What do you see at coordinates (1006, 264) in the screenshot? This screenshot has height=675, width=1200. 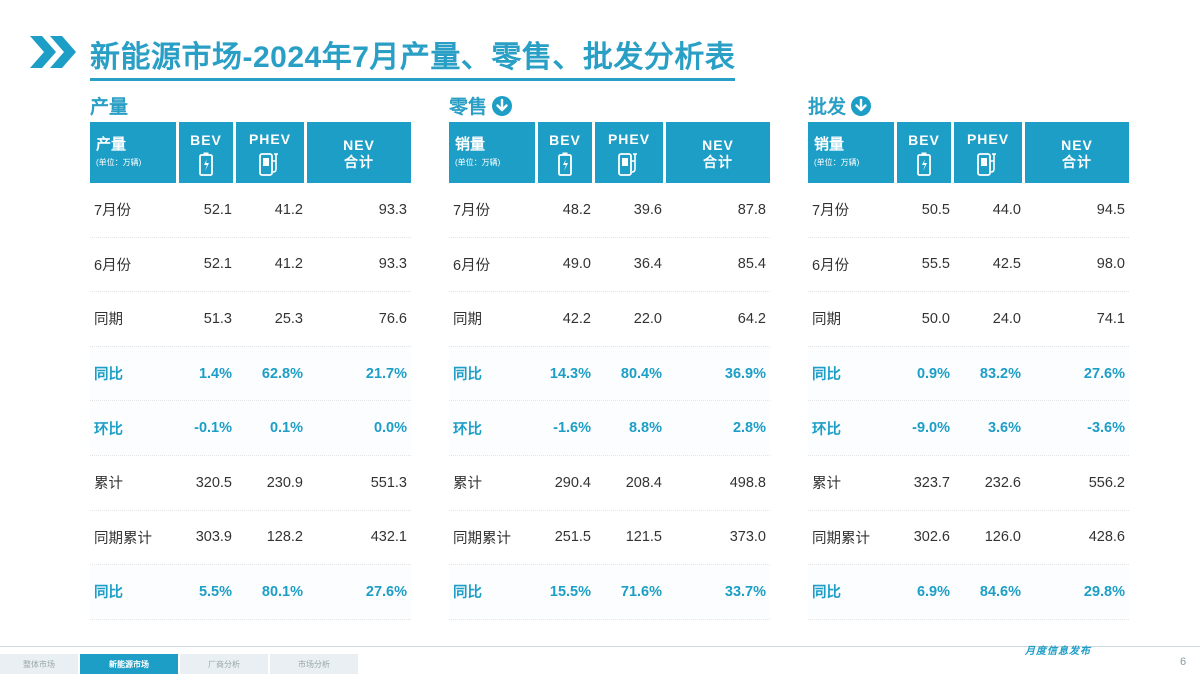 I see `phev-value: 42.5` at bounding box center [1006, 264].